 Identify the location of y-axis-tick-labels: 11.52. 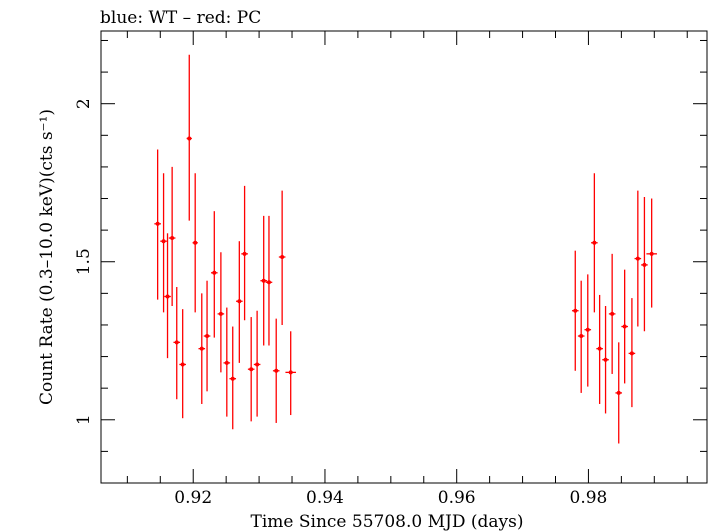
(84, 261).